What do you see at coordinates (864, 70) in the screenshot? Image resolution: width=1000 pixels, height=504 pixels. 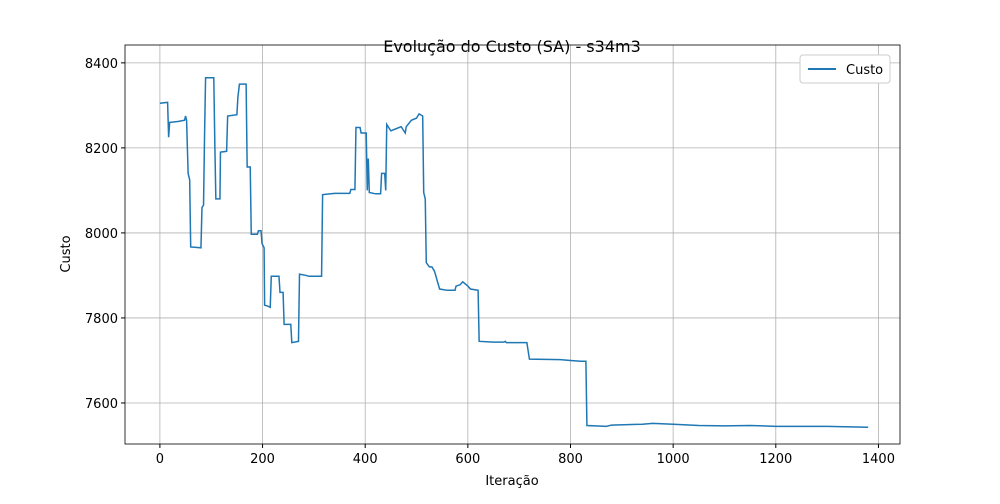 I see `legend-label: Custo` at bounding box center [864, 70].